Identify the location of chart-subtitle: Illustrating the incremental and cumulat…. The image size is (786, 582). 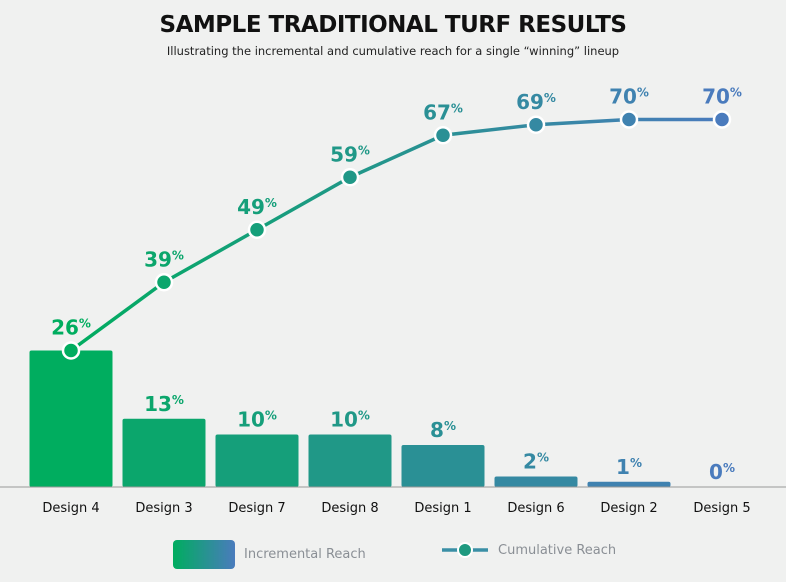
(393, 51).